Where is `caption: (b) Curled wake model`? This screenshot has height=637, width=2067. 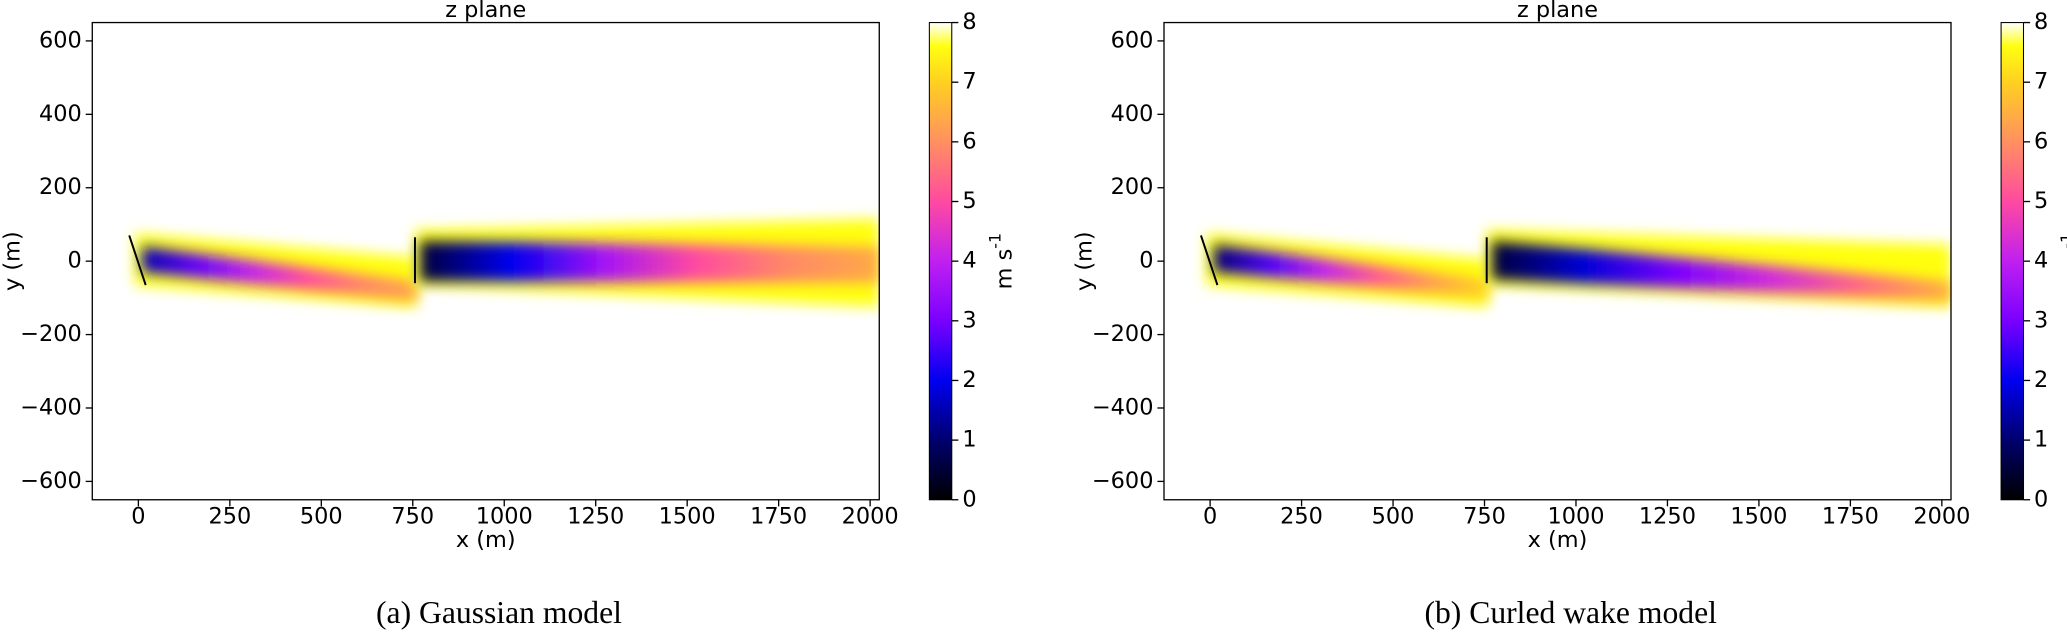 caption: (b) Curled wake model is located at coordinates (1570, 612).